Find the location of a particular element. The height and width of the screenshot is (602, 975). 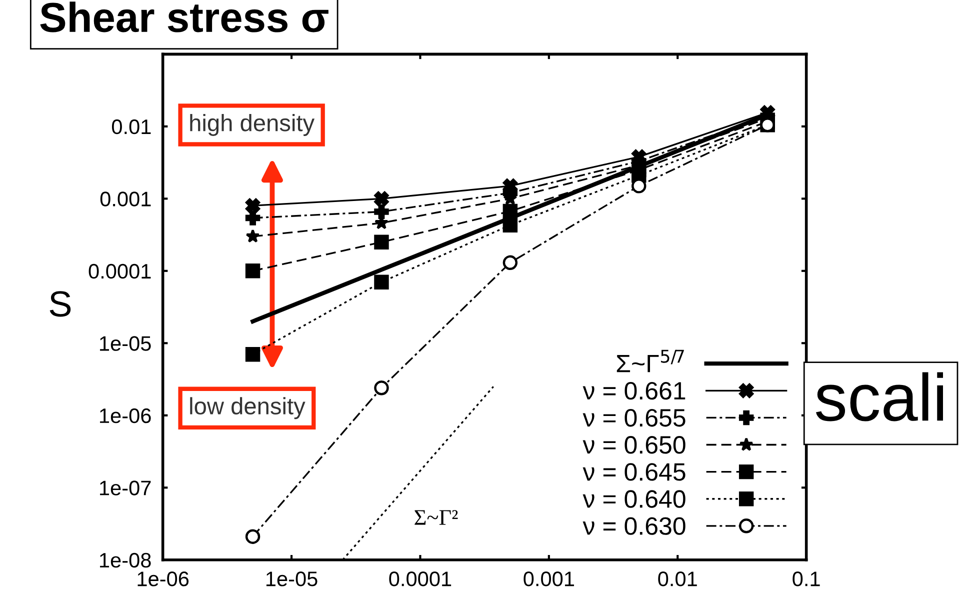

x-tick-label: 0.001 is located at coordinates (549, 579).